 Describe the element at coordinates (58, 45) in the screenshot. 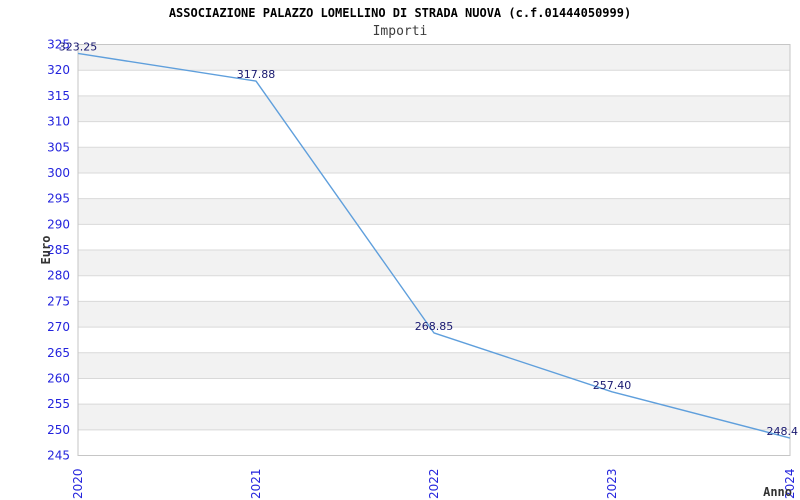

I see `y-tick-label: 325` at that location.